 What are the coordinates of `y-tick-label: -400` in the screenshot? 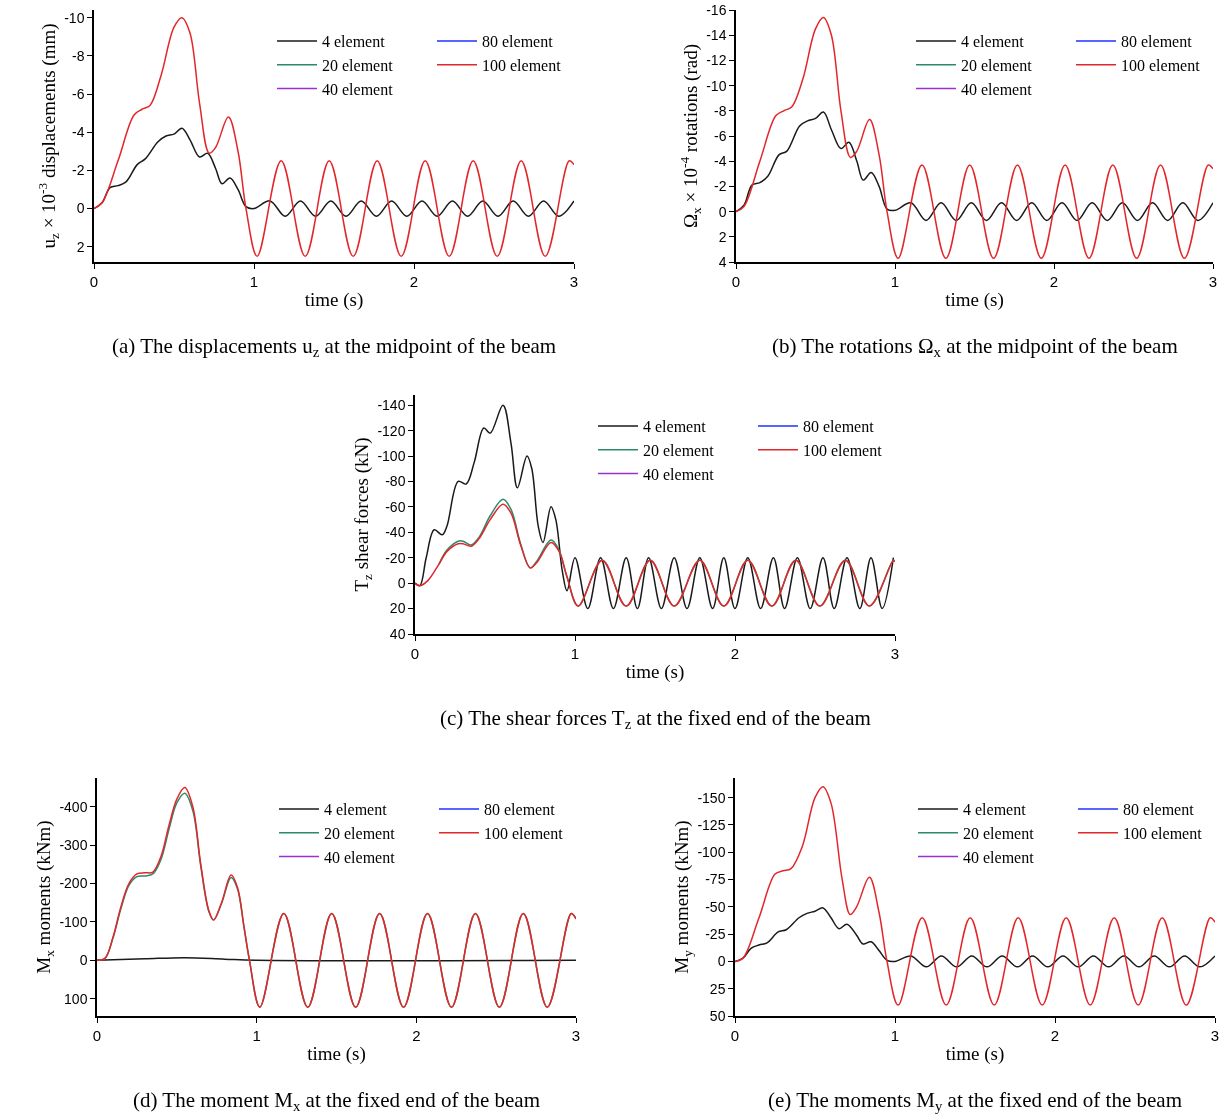 It's located at (73, 806).